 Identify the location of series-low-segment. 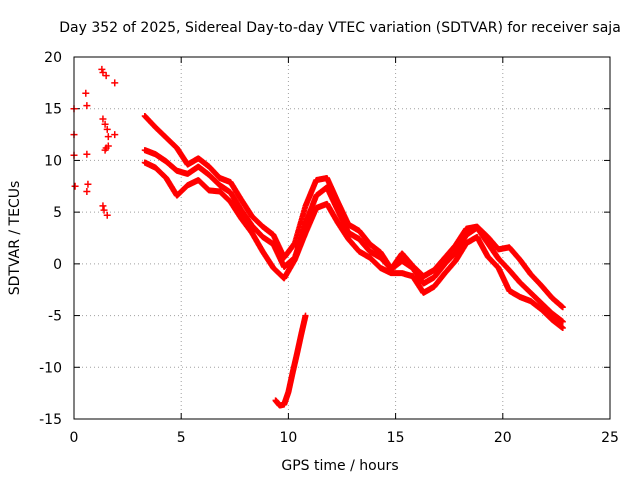
(290, 360).